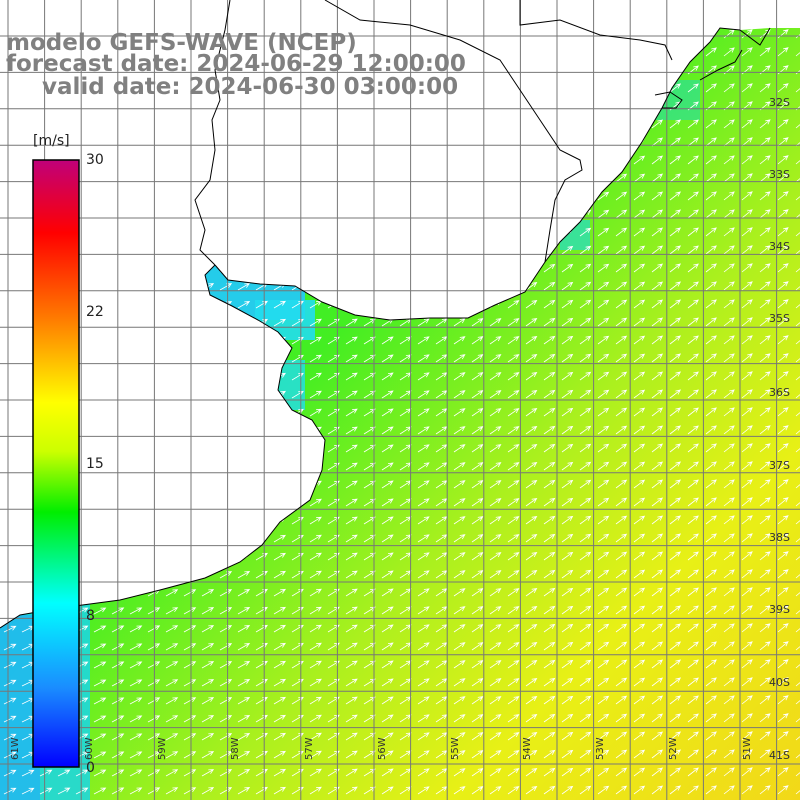 This screenshot has width=800, height=800. I want to click on lat-label: 33S, so click(779, 174).